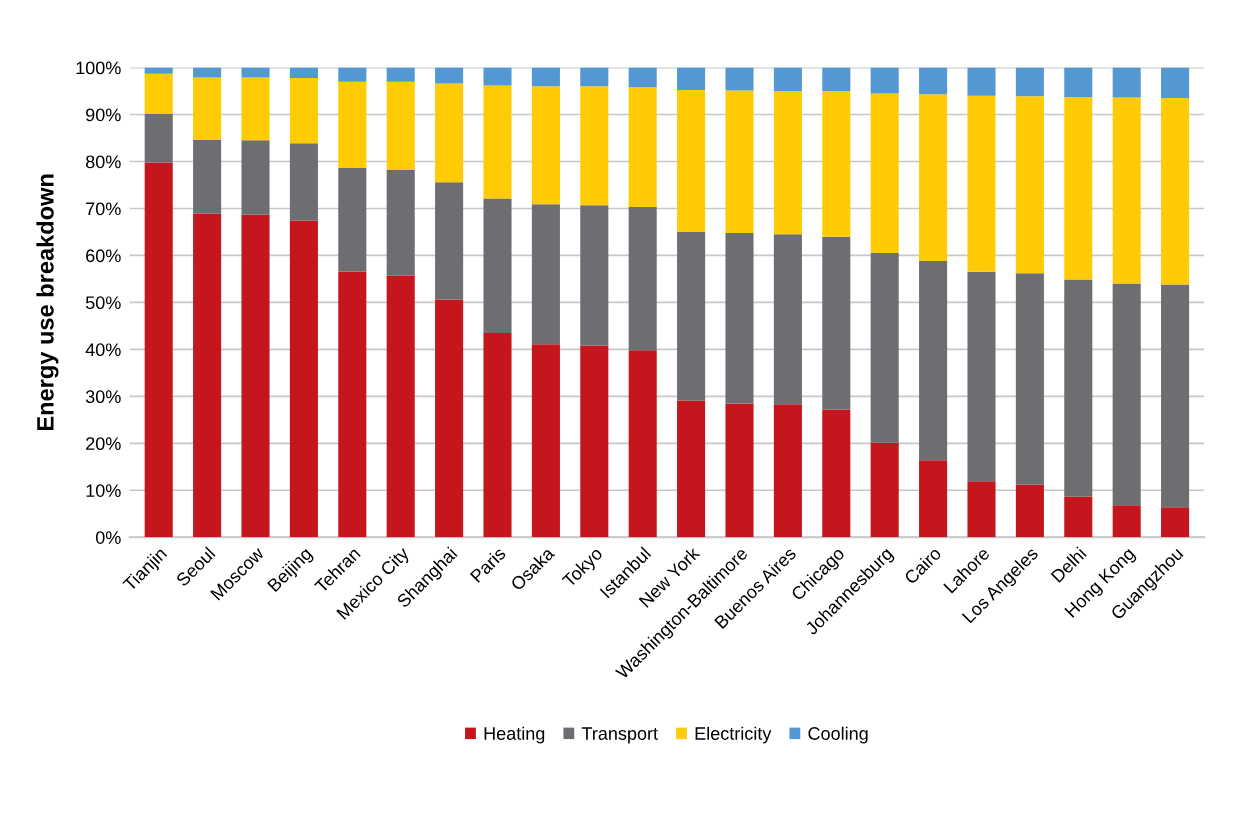 The image size is (1235, 814). What do you see at coordinates (103, 350) in the screenshot?
I see `y-tick-label: 40%` at bounding box center [103, 350].